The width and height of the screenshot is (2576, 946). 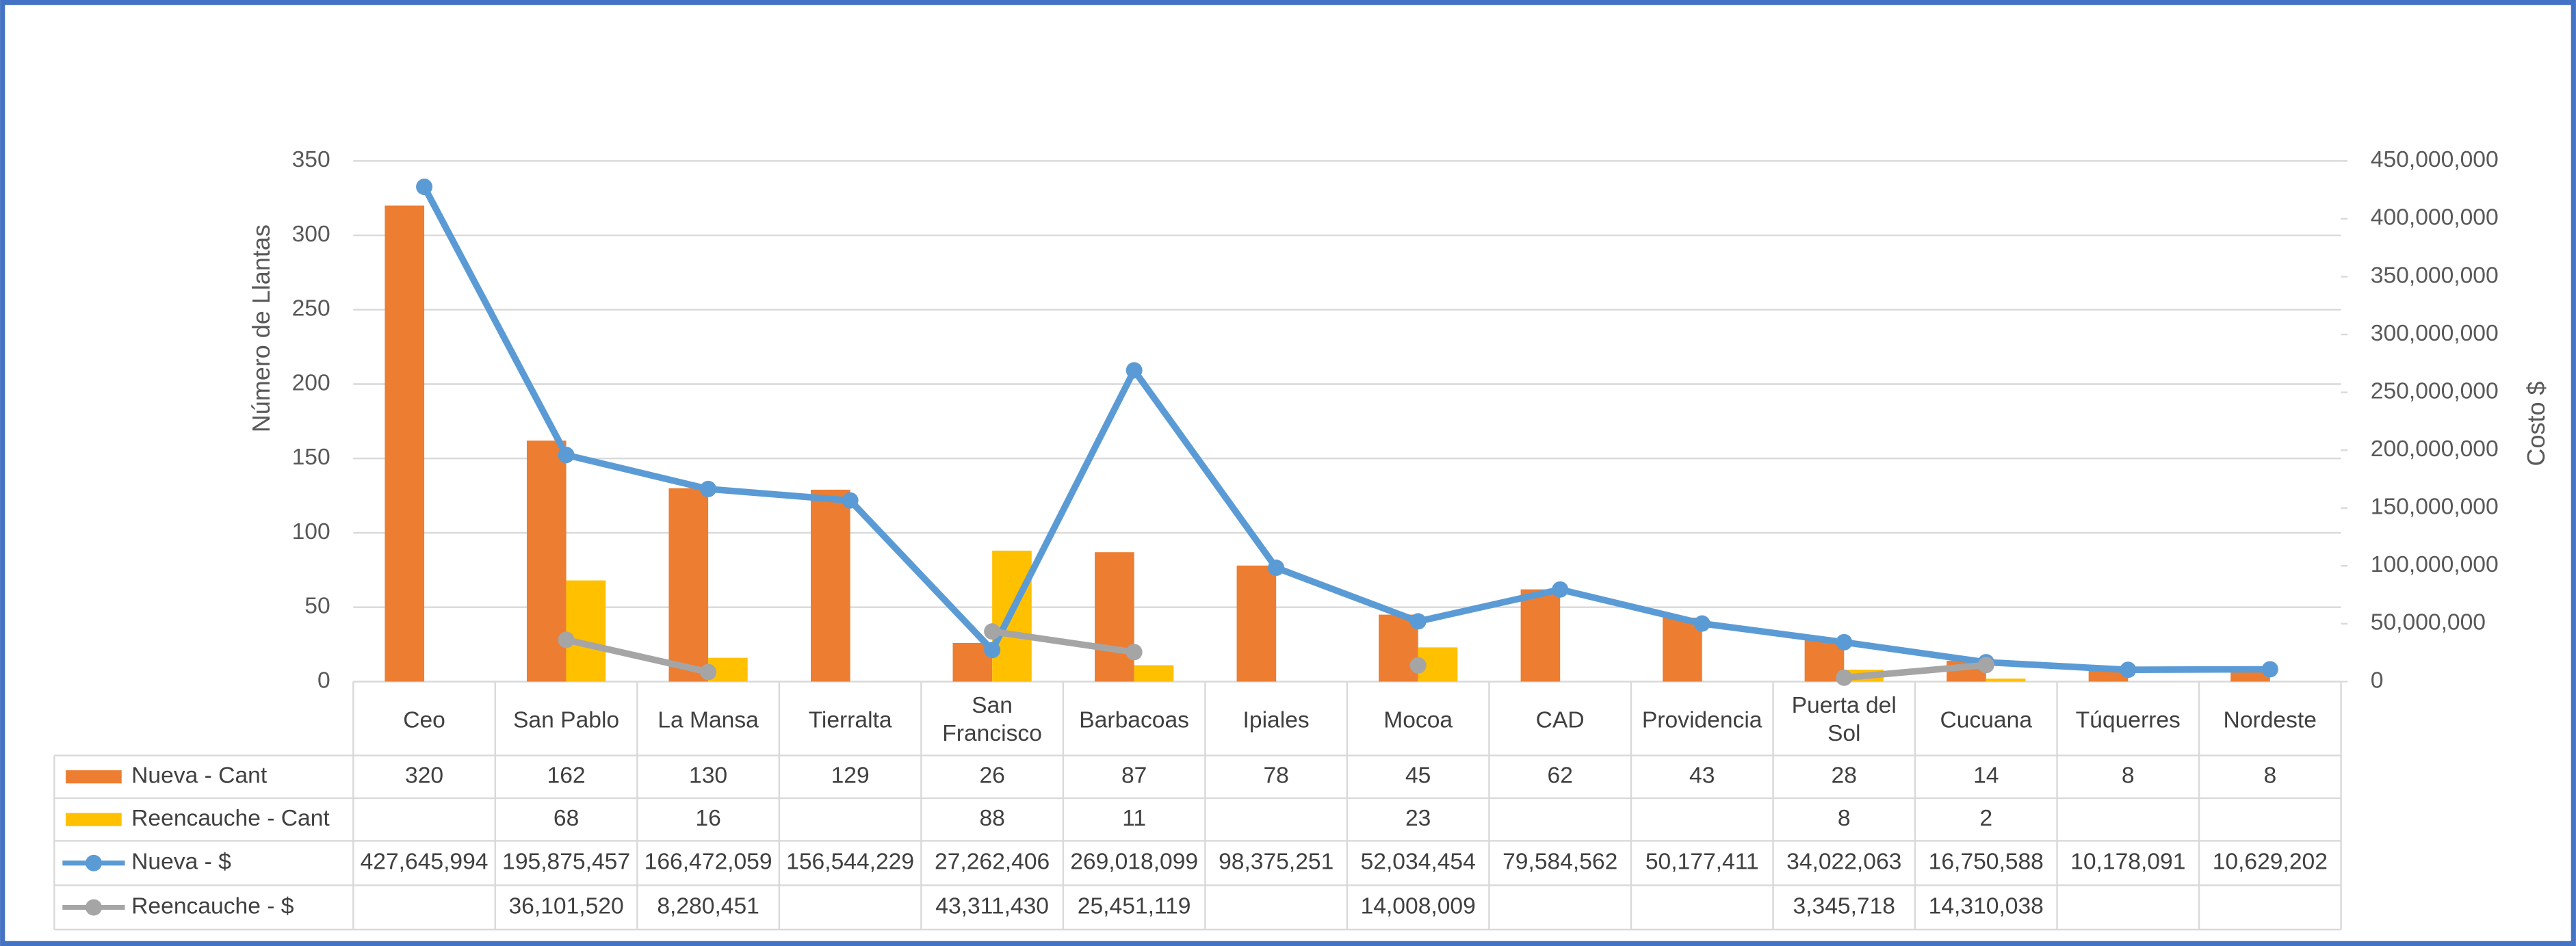 What do you see at coordinates (1844, 776) in the screenshot?
I see `table-value: 28` at bounding box center [1844, 776].